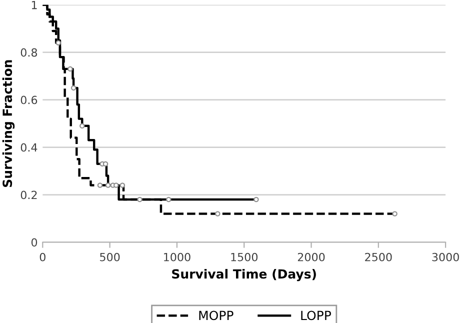  What do you see at coordinates (29, 100) in the screenshot?
I see `y-tick-label: 0.6` at bounding box center [29, 100].